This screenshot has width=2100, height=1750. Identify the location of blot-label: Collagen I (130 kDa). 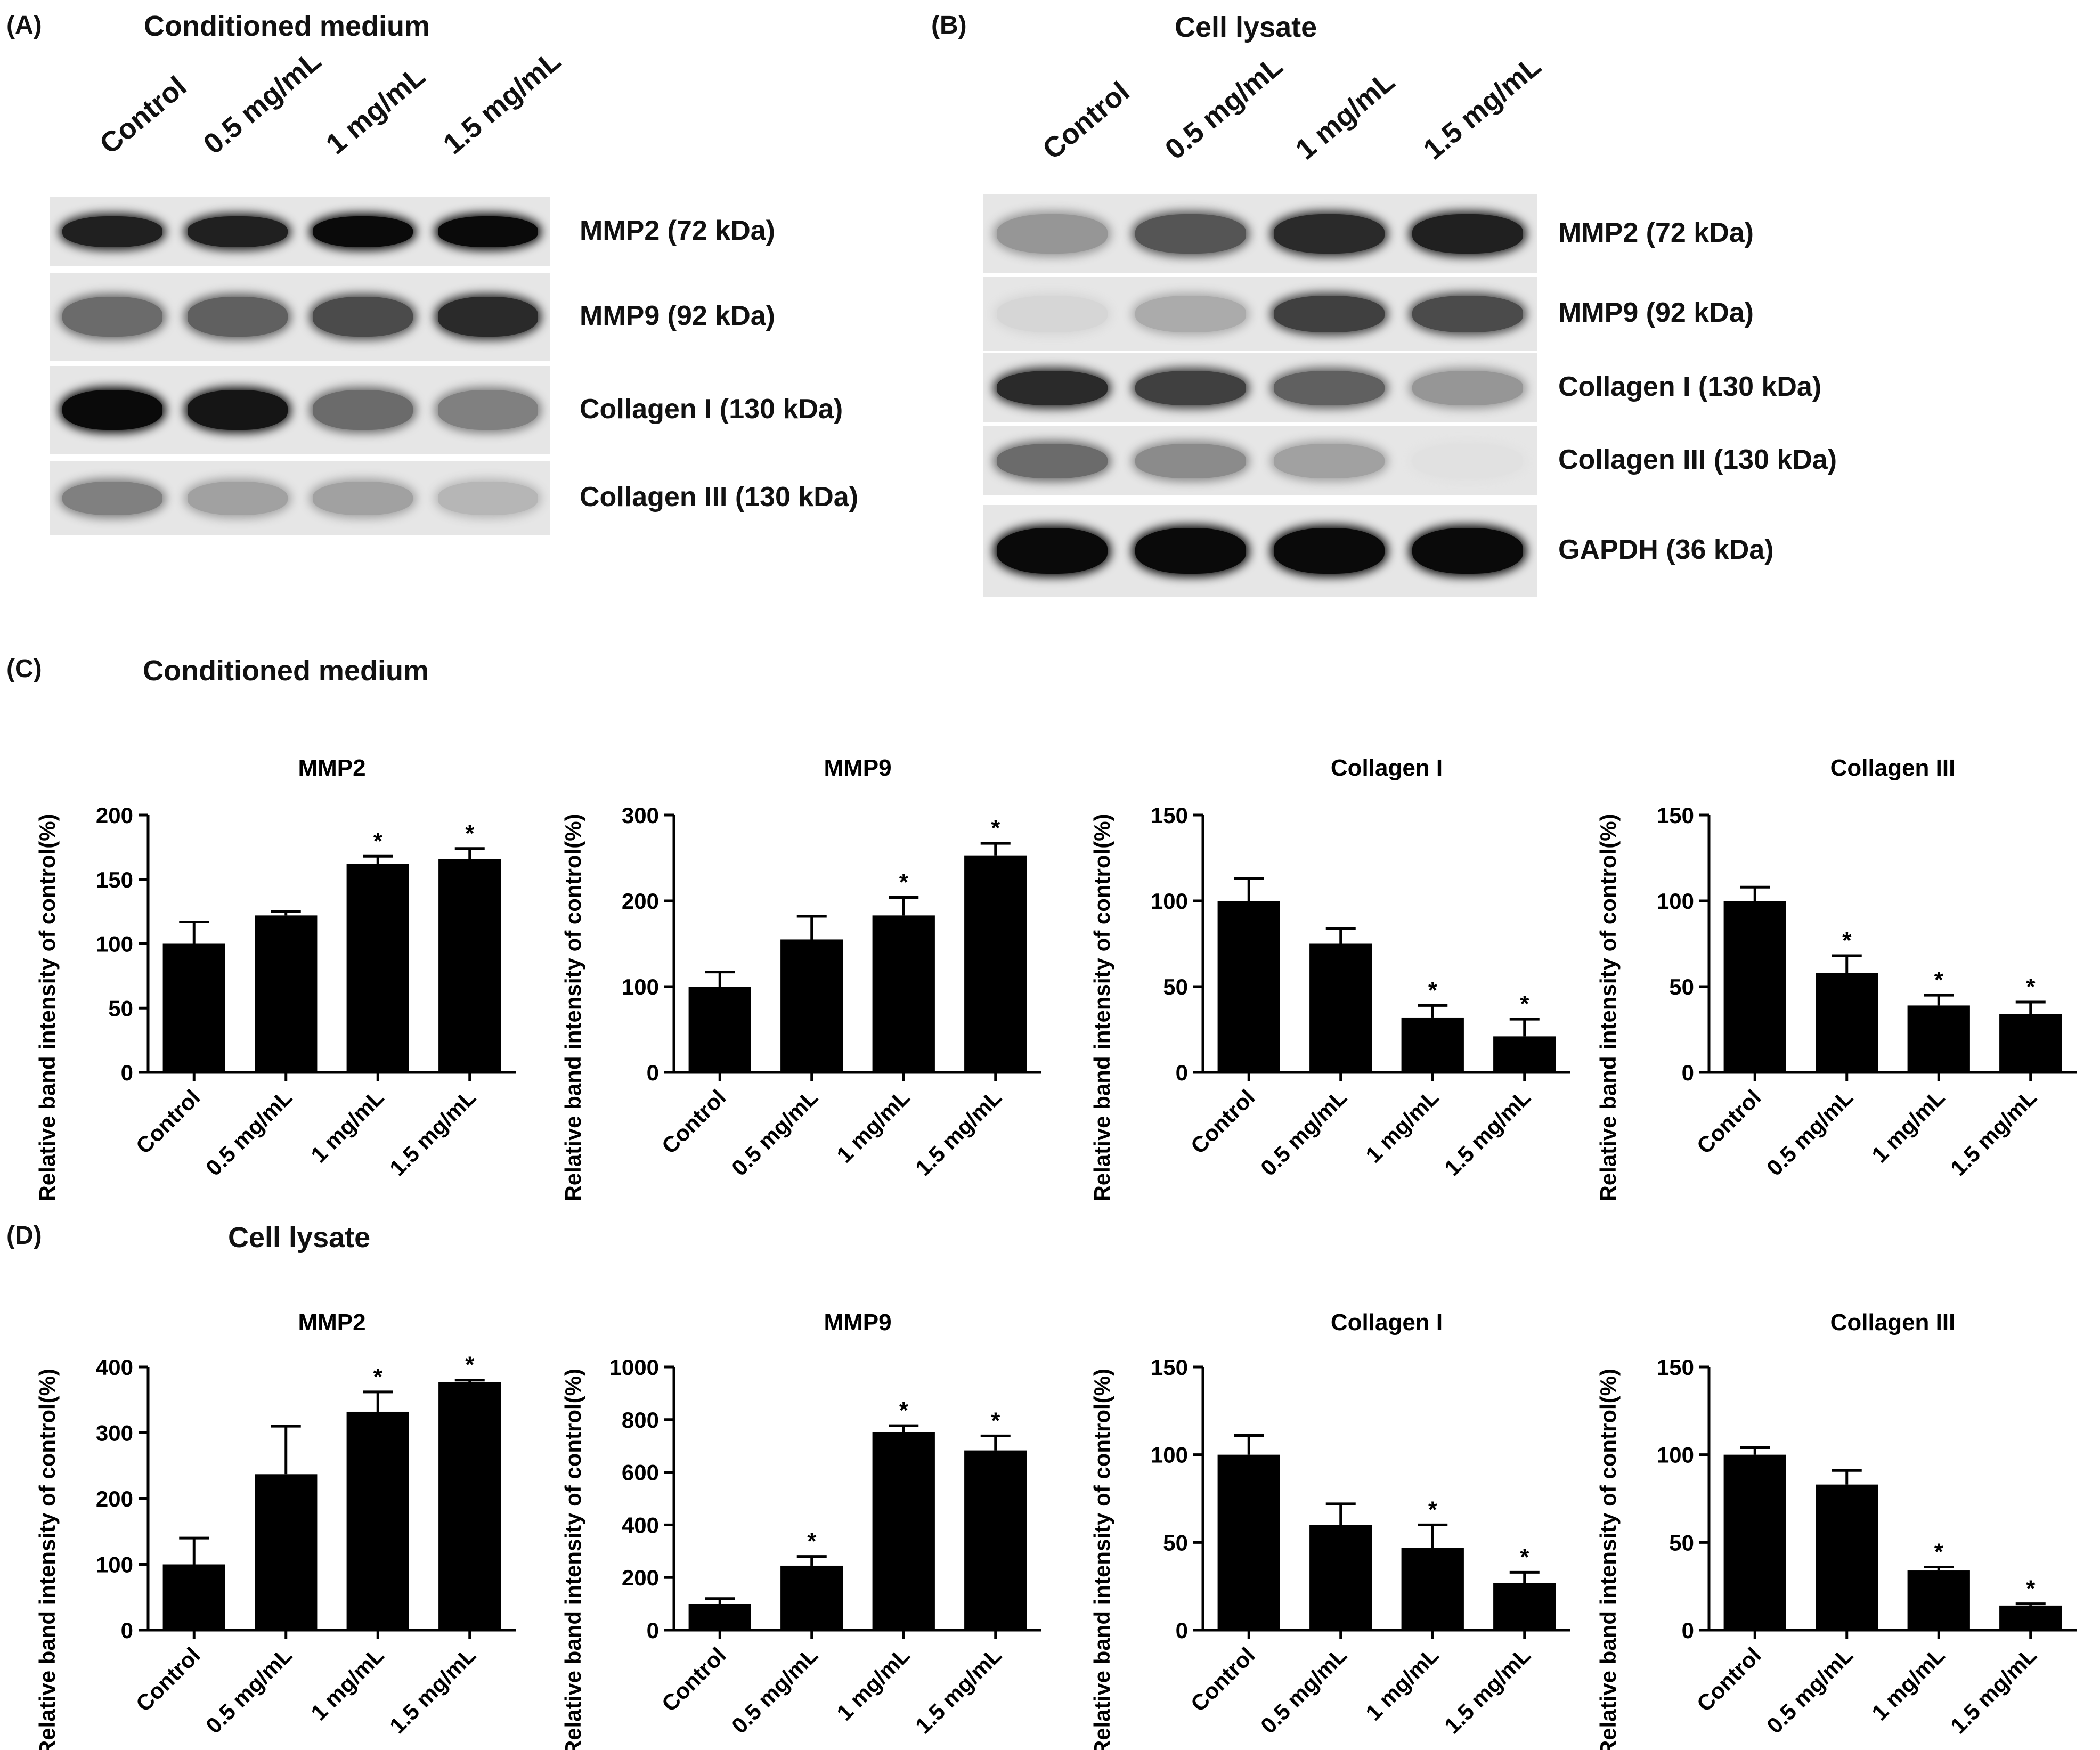
(1690, 386).